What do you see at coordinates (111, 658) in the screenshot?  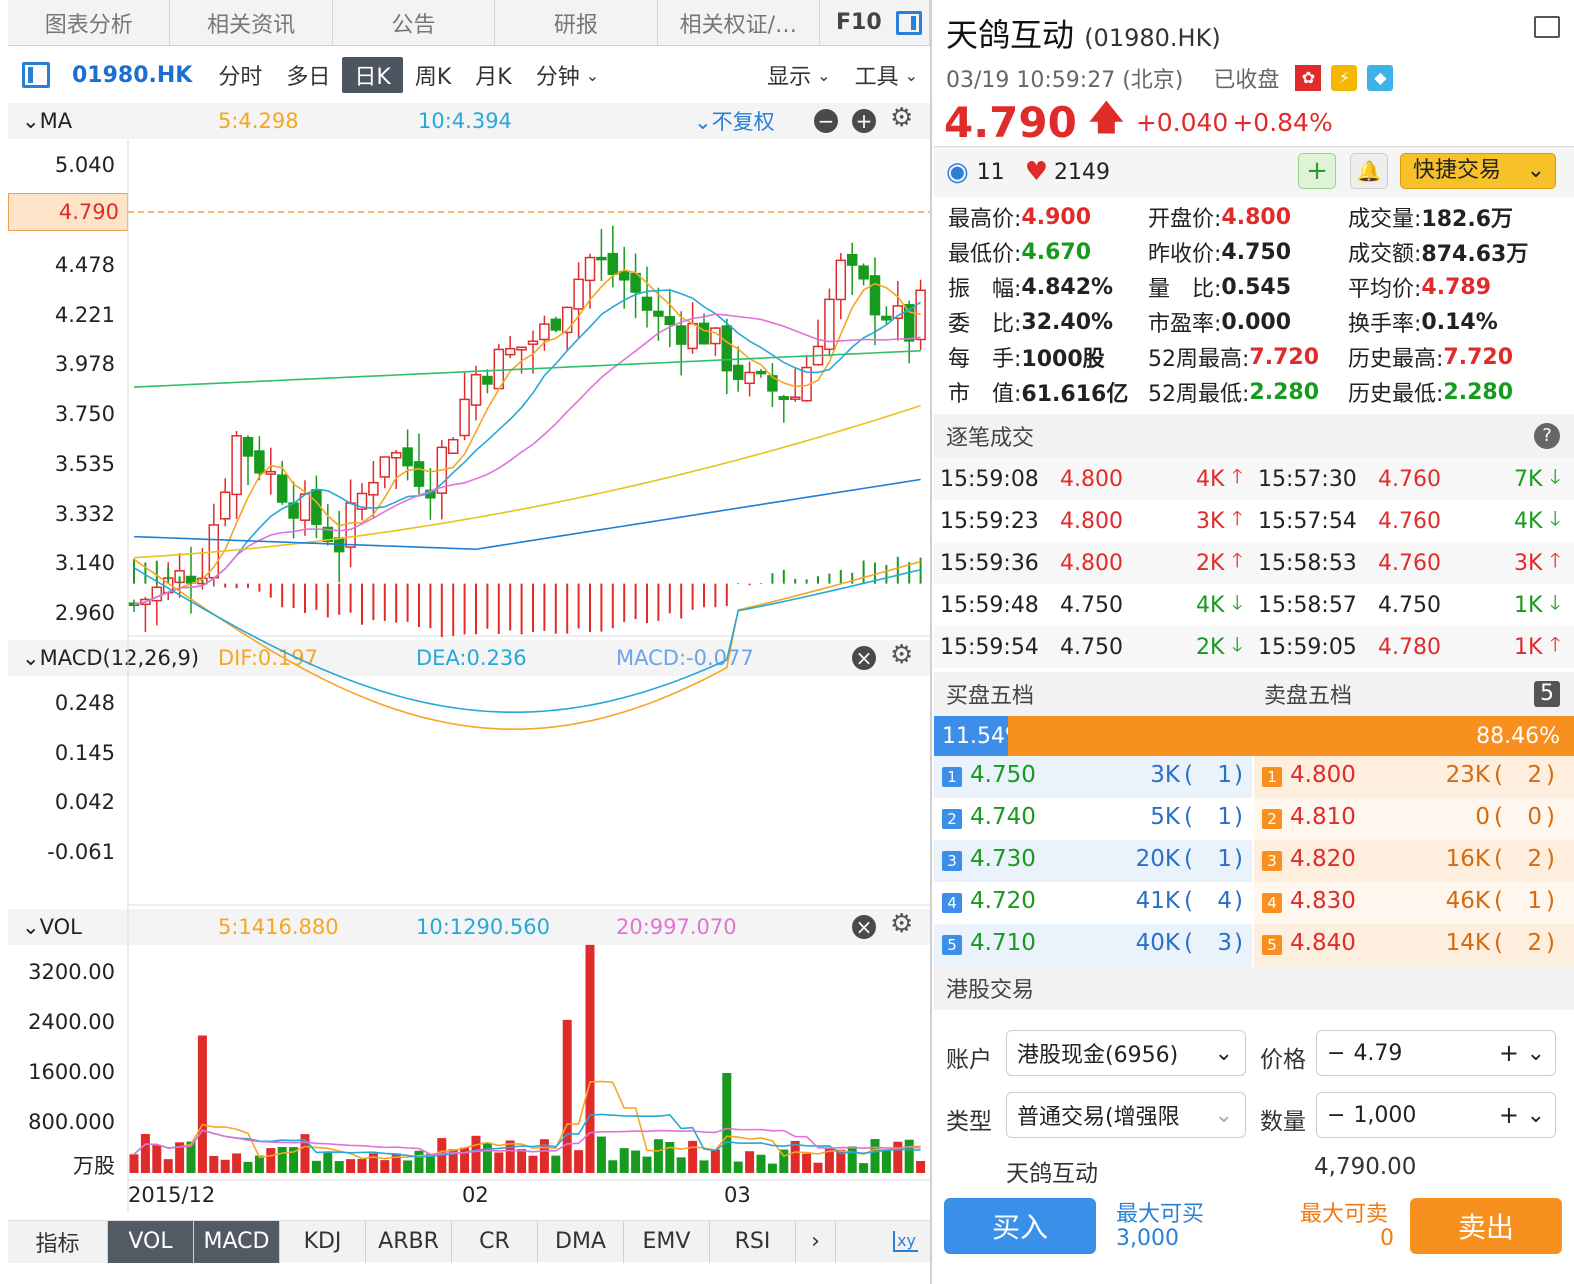 I see `macd-toggle: ⌄MACD(12,26,9)` at bounding box center [111, 658].